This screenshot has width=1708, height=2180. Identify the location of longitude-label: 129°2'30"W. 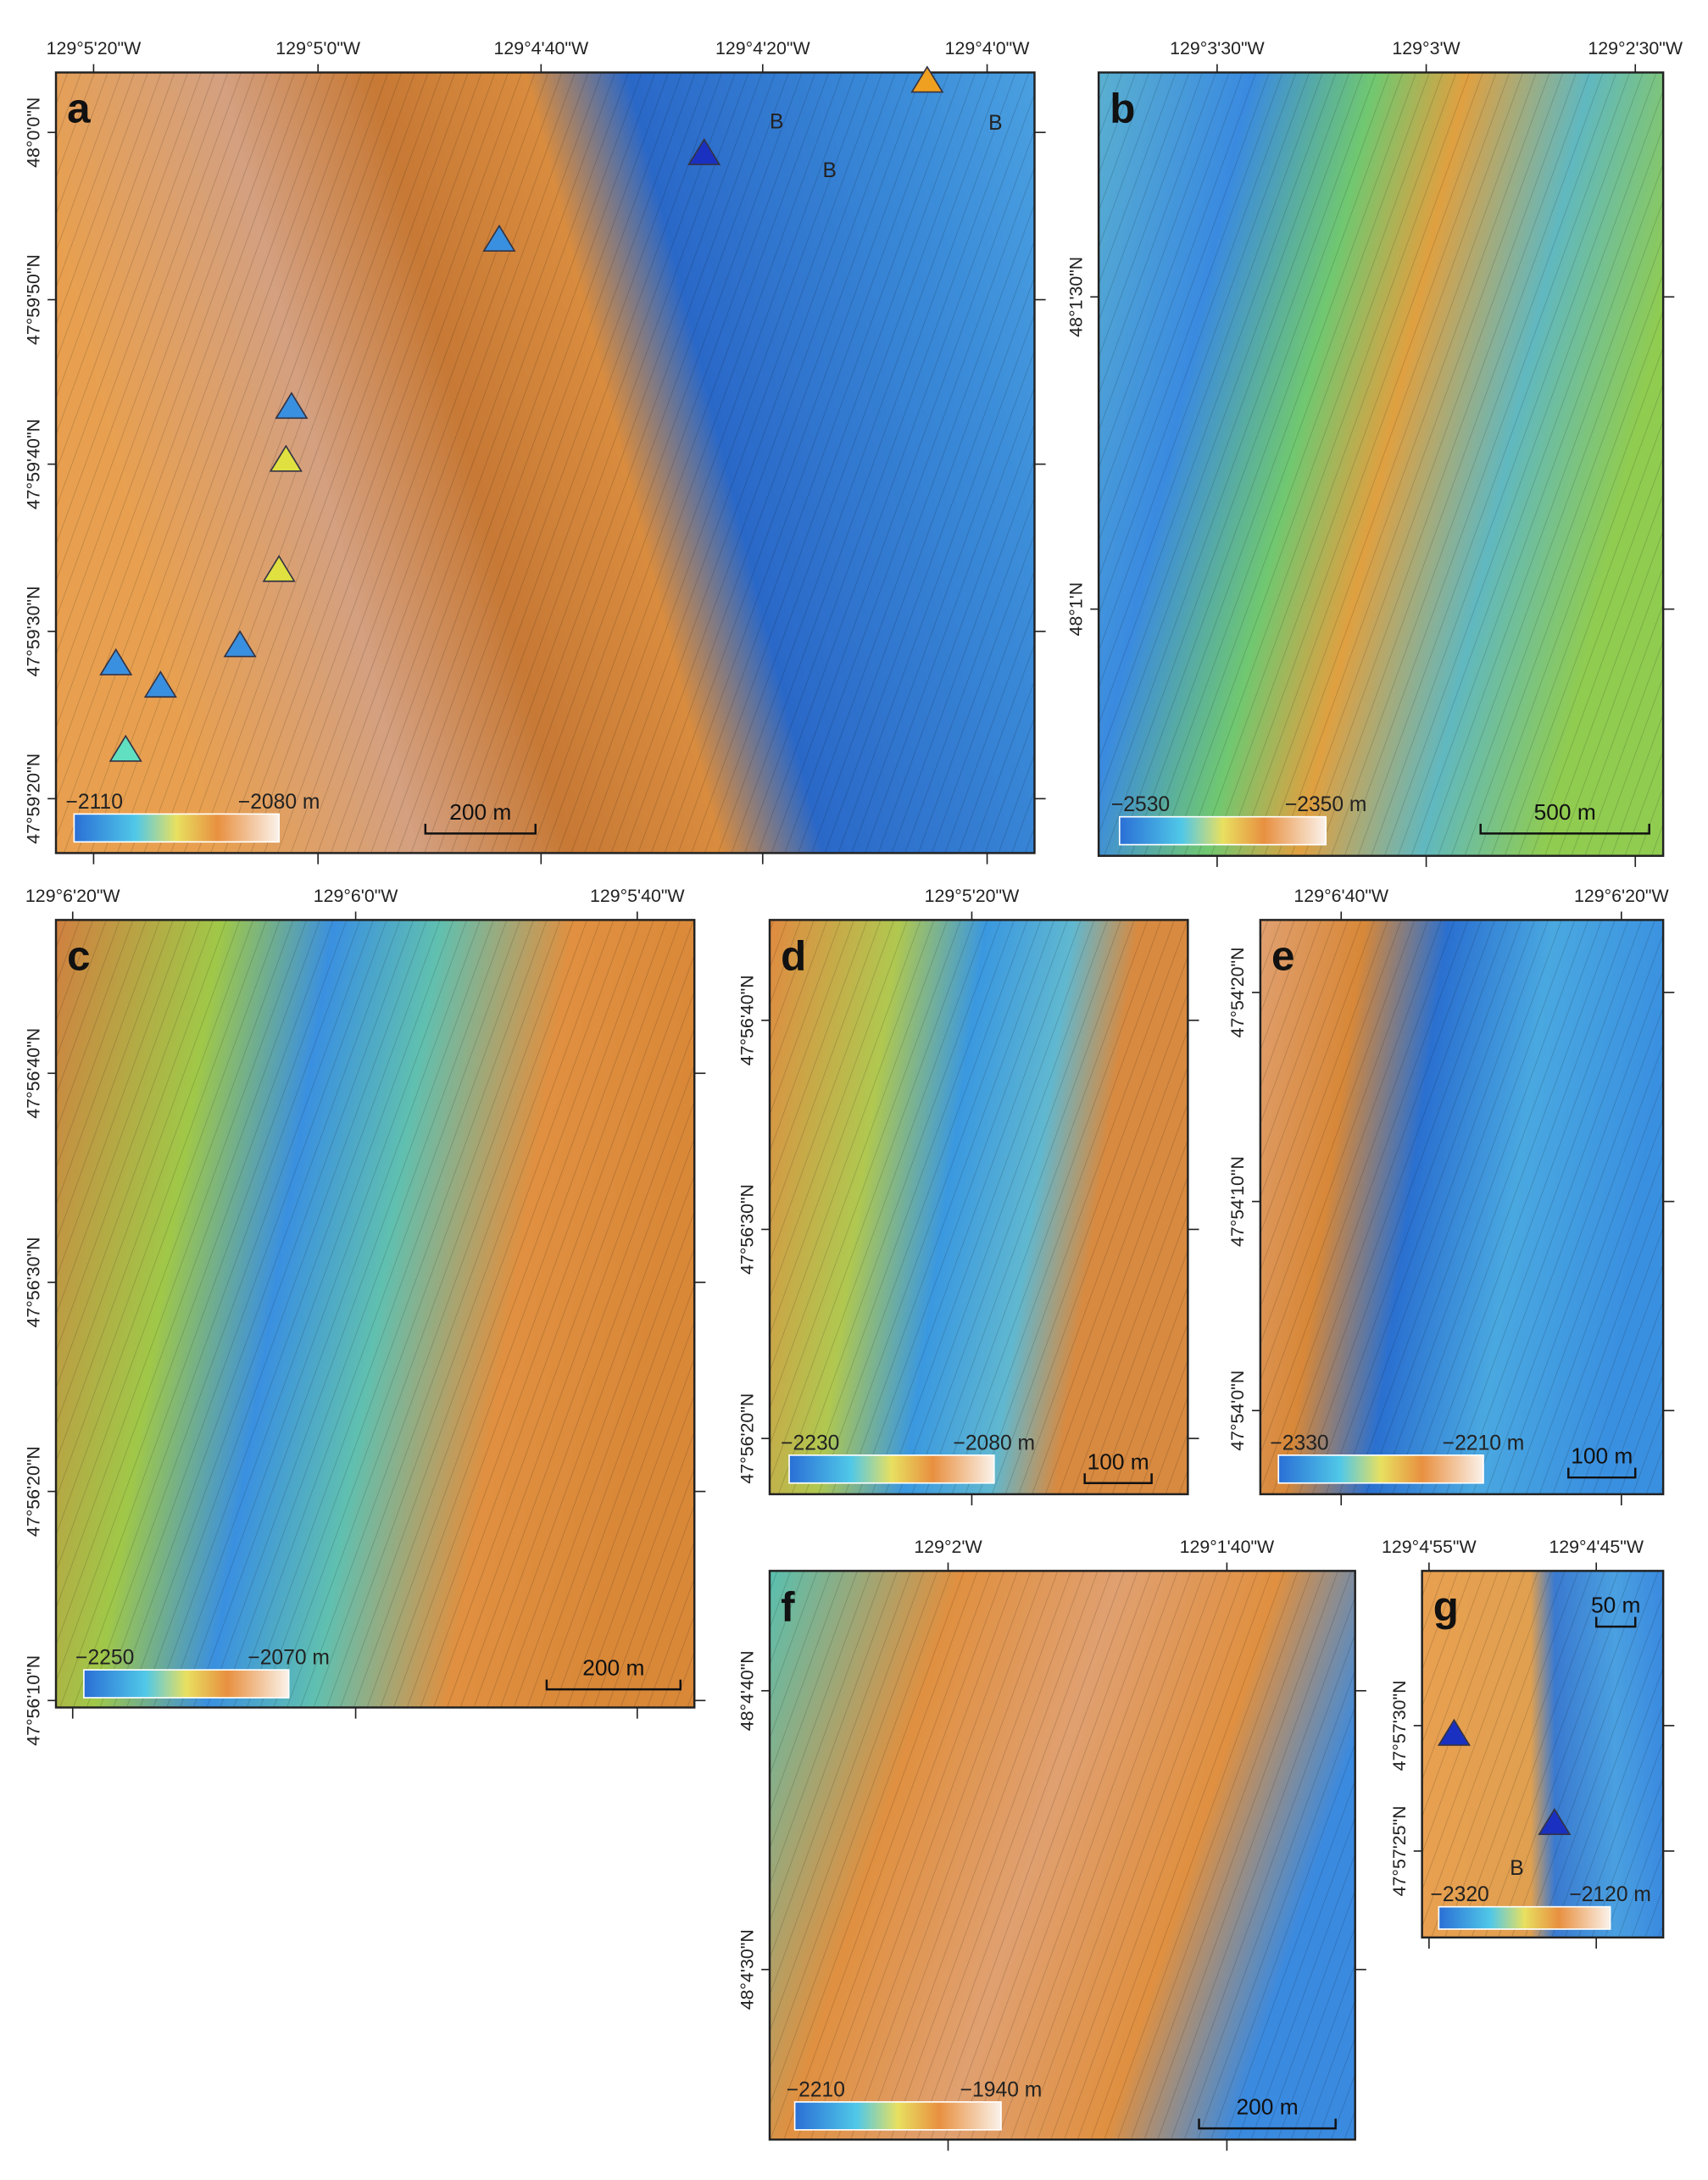
(1635, 48).